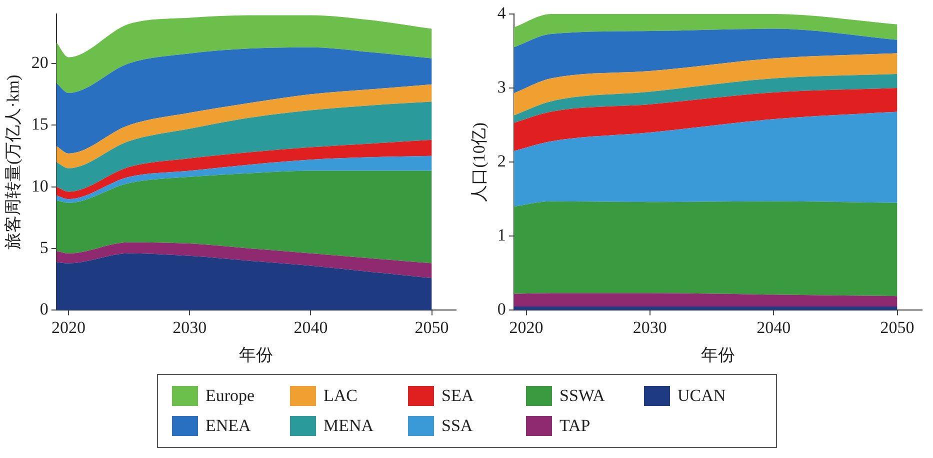  What do you see at coordinates (501, 235) in the screenshot?
I see `y-tick-label: 1` at bounding box center [501, 235].